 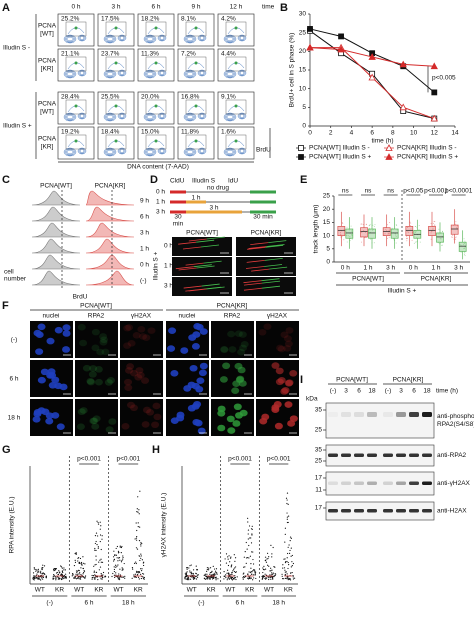 I want to click on x-axis-label: time (h), so click(x=382, y=141).